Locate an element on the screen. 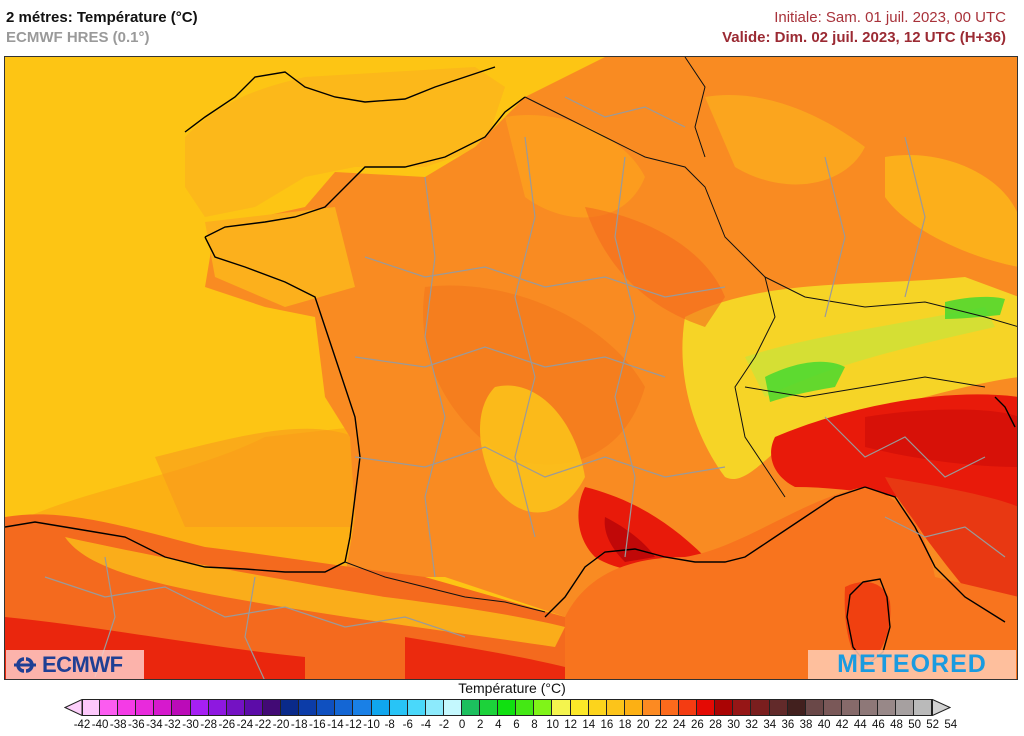  legend-tick-label: 6 is located at coordinates (516, 725).